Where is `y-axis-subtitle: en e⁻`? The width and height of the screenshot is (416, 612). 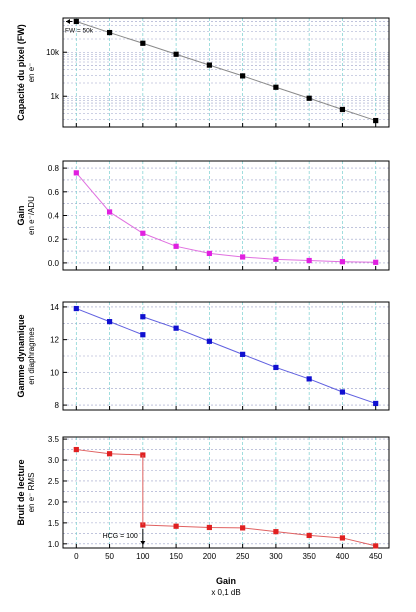
y-axis-subtitle: en e⁻ is located at coordinates (31, 73).